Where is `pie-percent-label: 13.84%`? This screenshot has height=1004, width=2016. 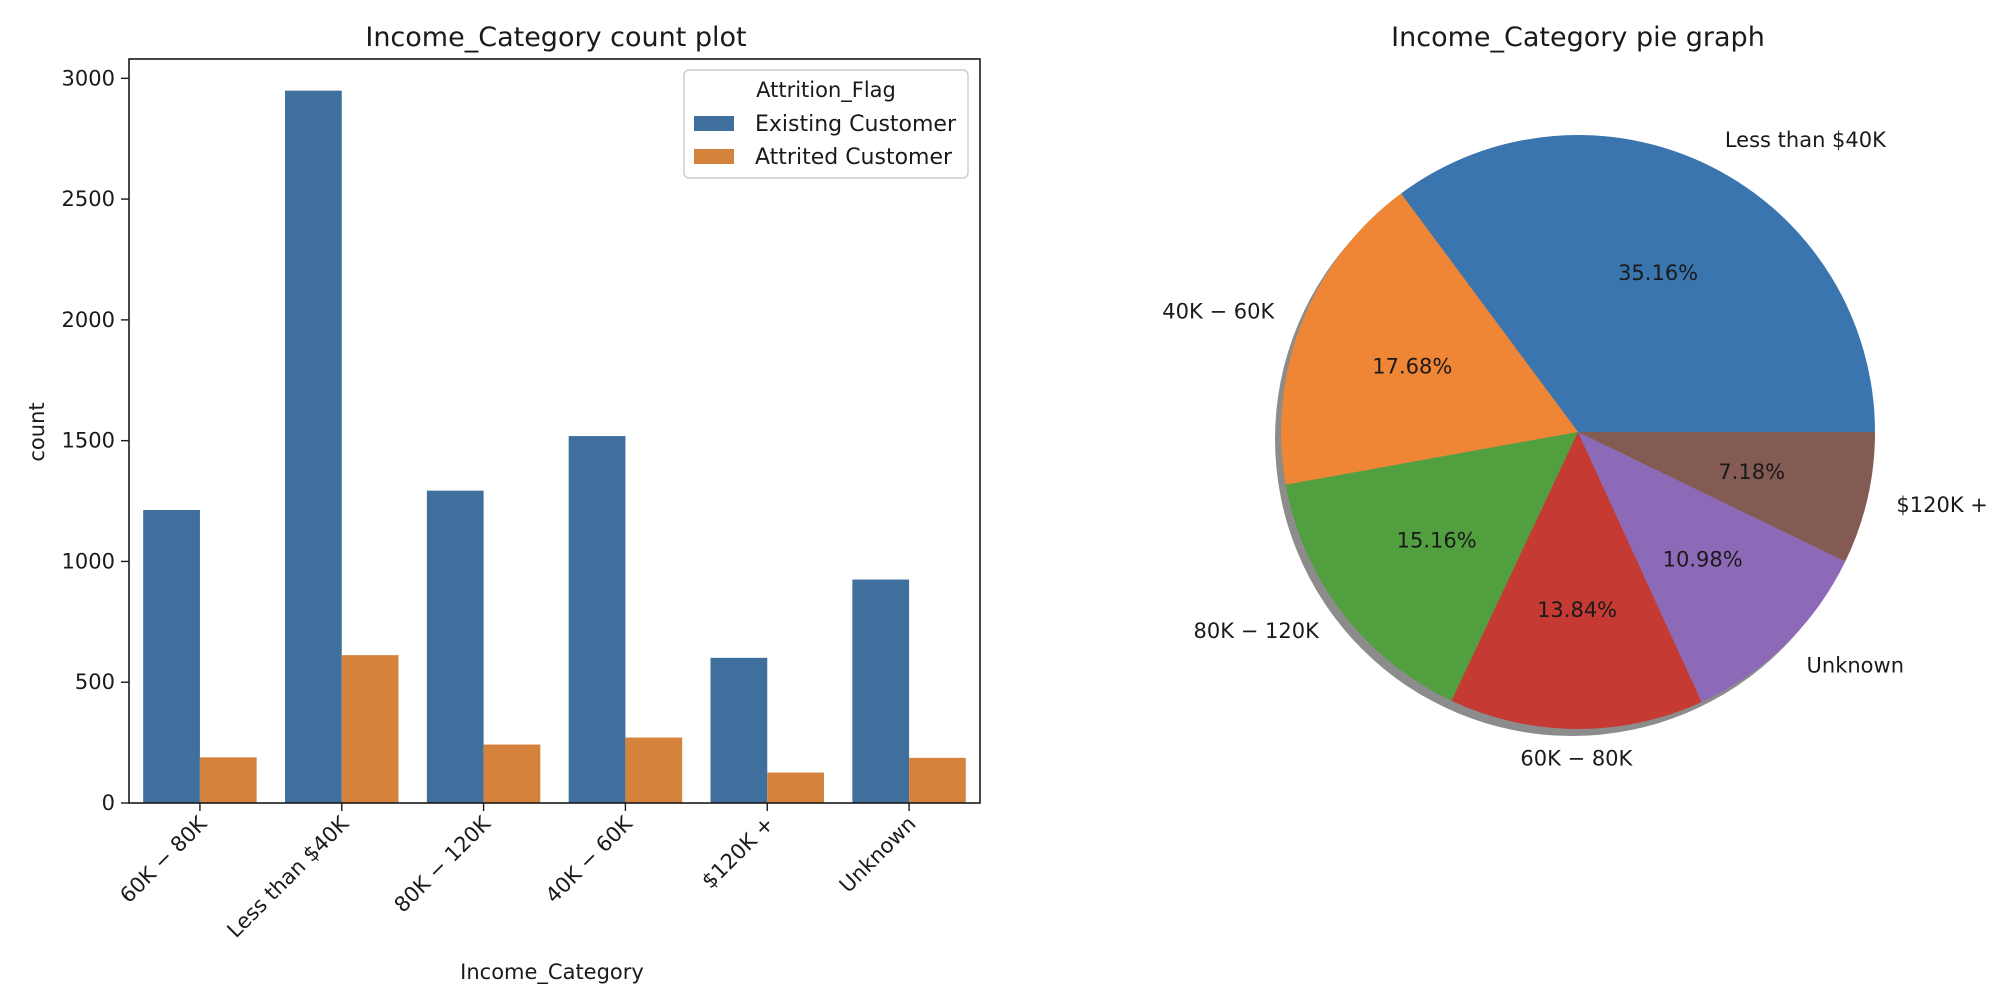 pie-percent-label: 13.84% is located at coordinates (1577, 610).